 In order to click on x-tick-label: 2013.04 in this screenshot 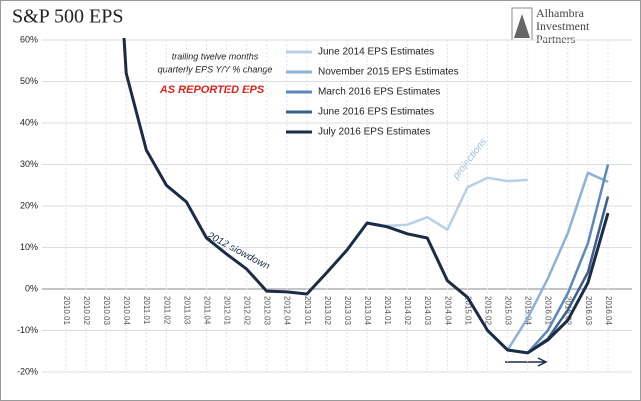, I will do `click(367, 310)`.